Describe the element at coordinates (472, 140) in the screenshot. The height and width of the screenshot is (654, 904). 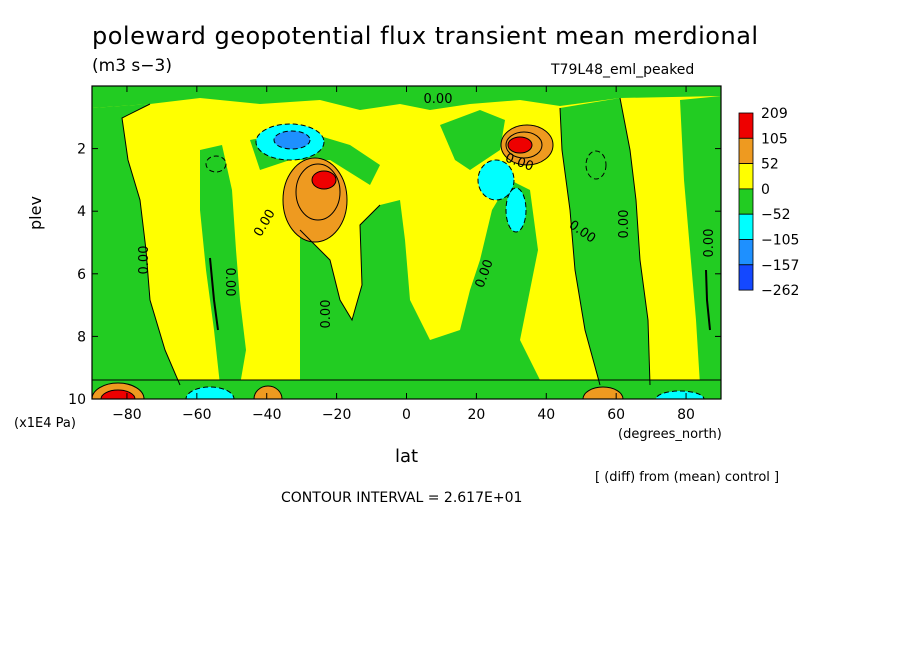
I see `field-neg-upper-right` at that location.